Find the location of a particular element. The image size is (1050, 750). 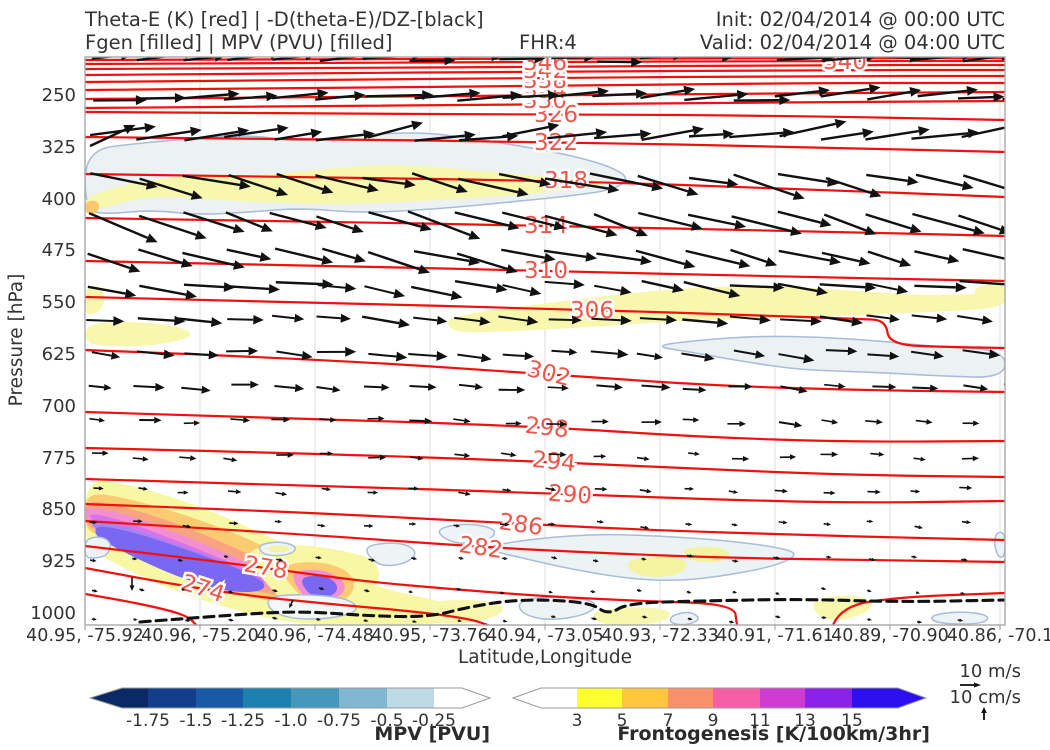

contour-label-334: 334 is located at coordinates (545, 91).